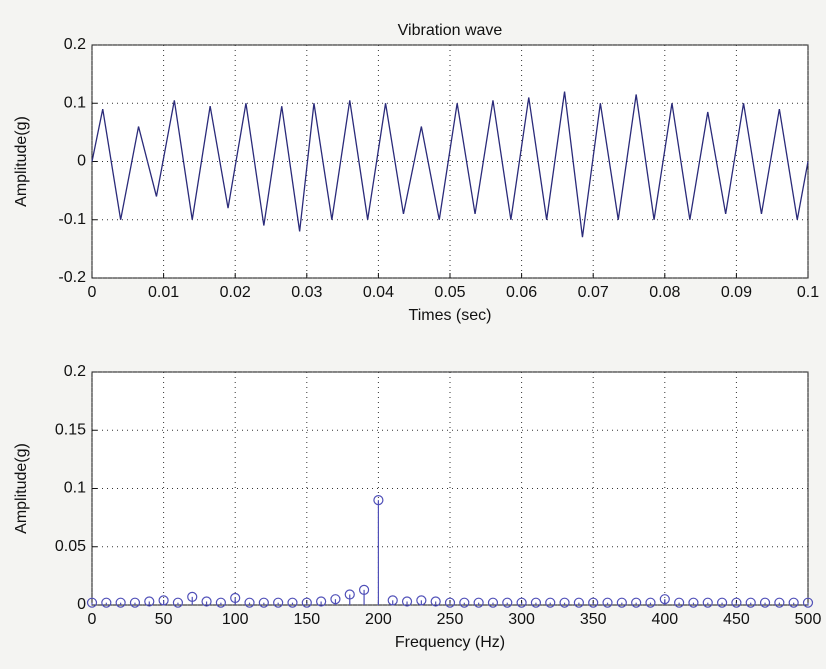  What do you see at coordinates (81, 161) in the screenshot?
I see `y-tick-label: 0` at bounding box center [81, 161].